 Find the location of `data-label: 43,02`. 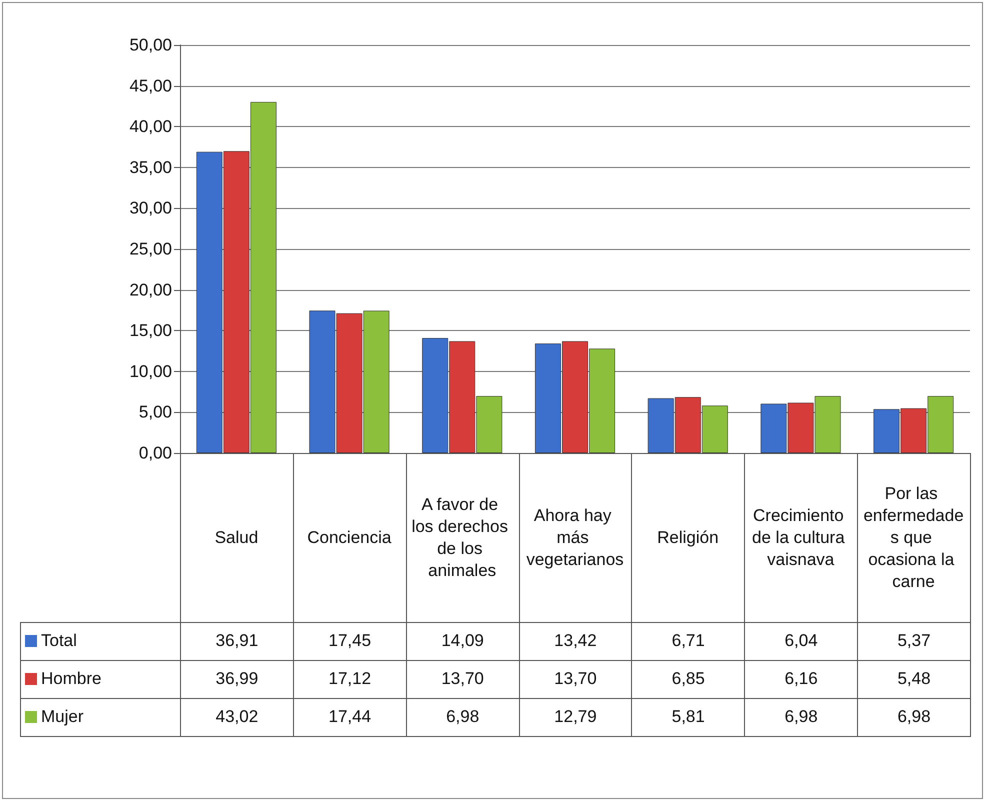

data-label: 43,02 is located at coordinates (237, 717).